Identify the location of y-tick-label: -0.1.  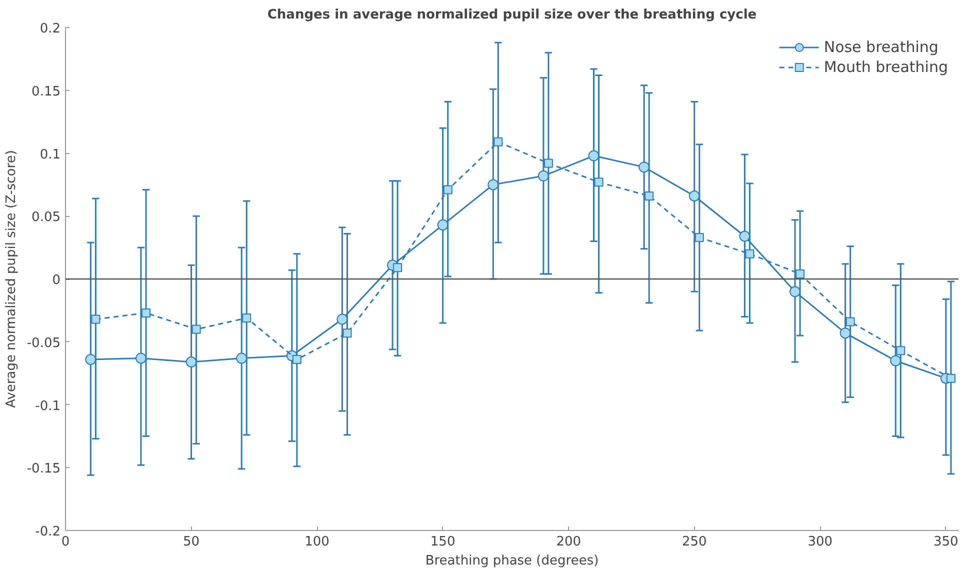
(48, 406).